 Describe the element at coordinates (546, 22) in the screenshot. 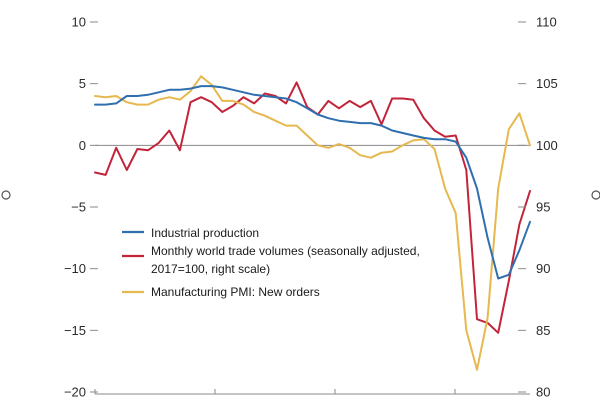

I see `right-tick-label: 110` at that location.